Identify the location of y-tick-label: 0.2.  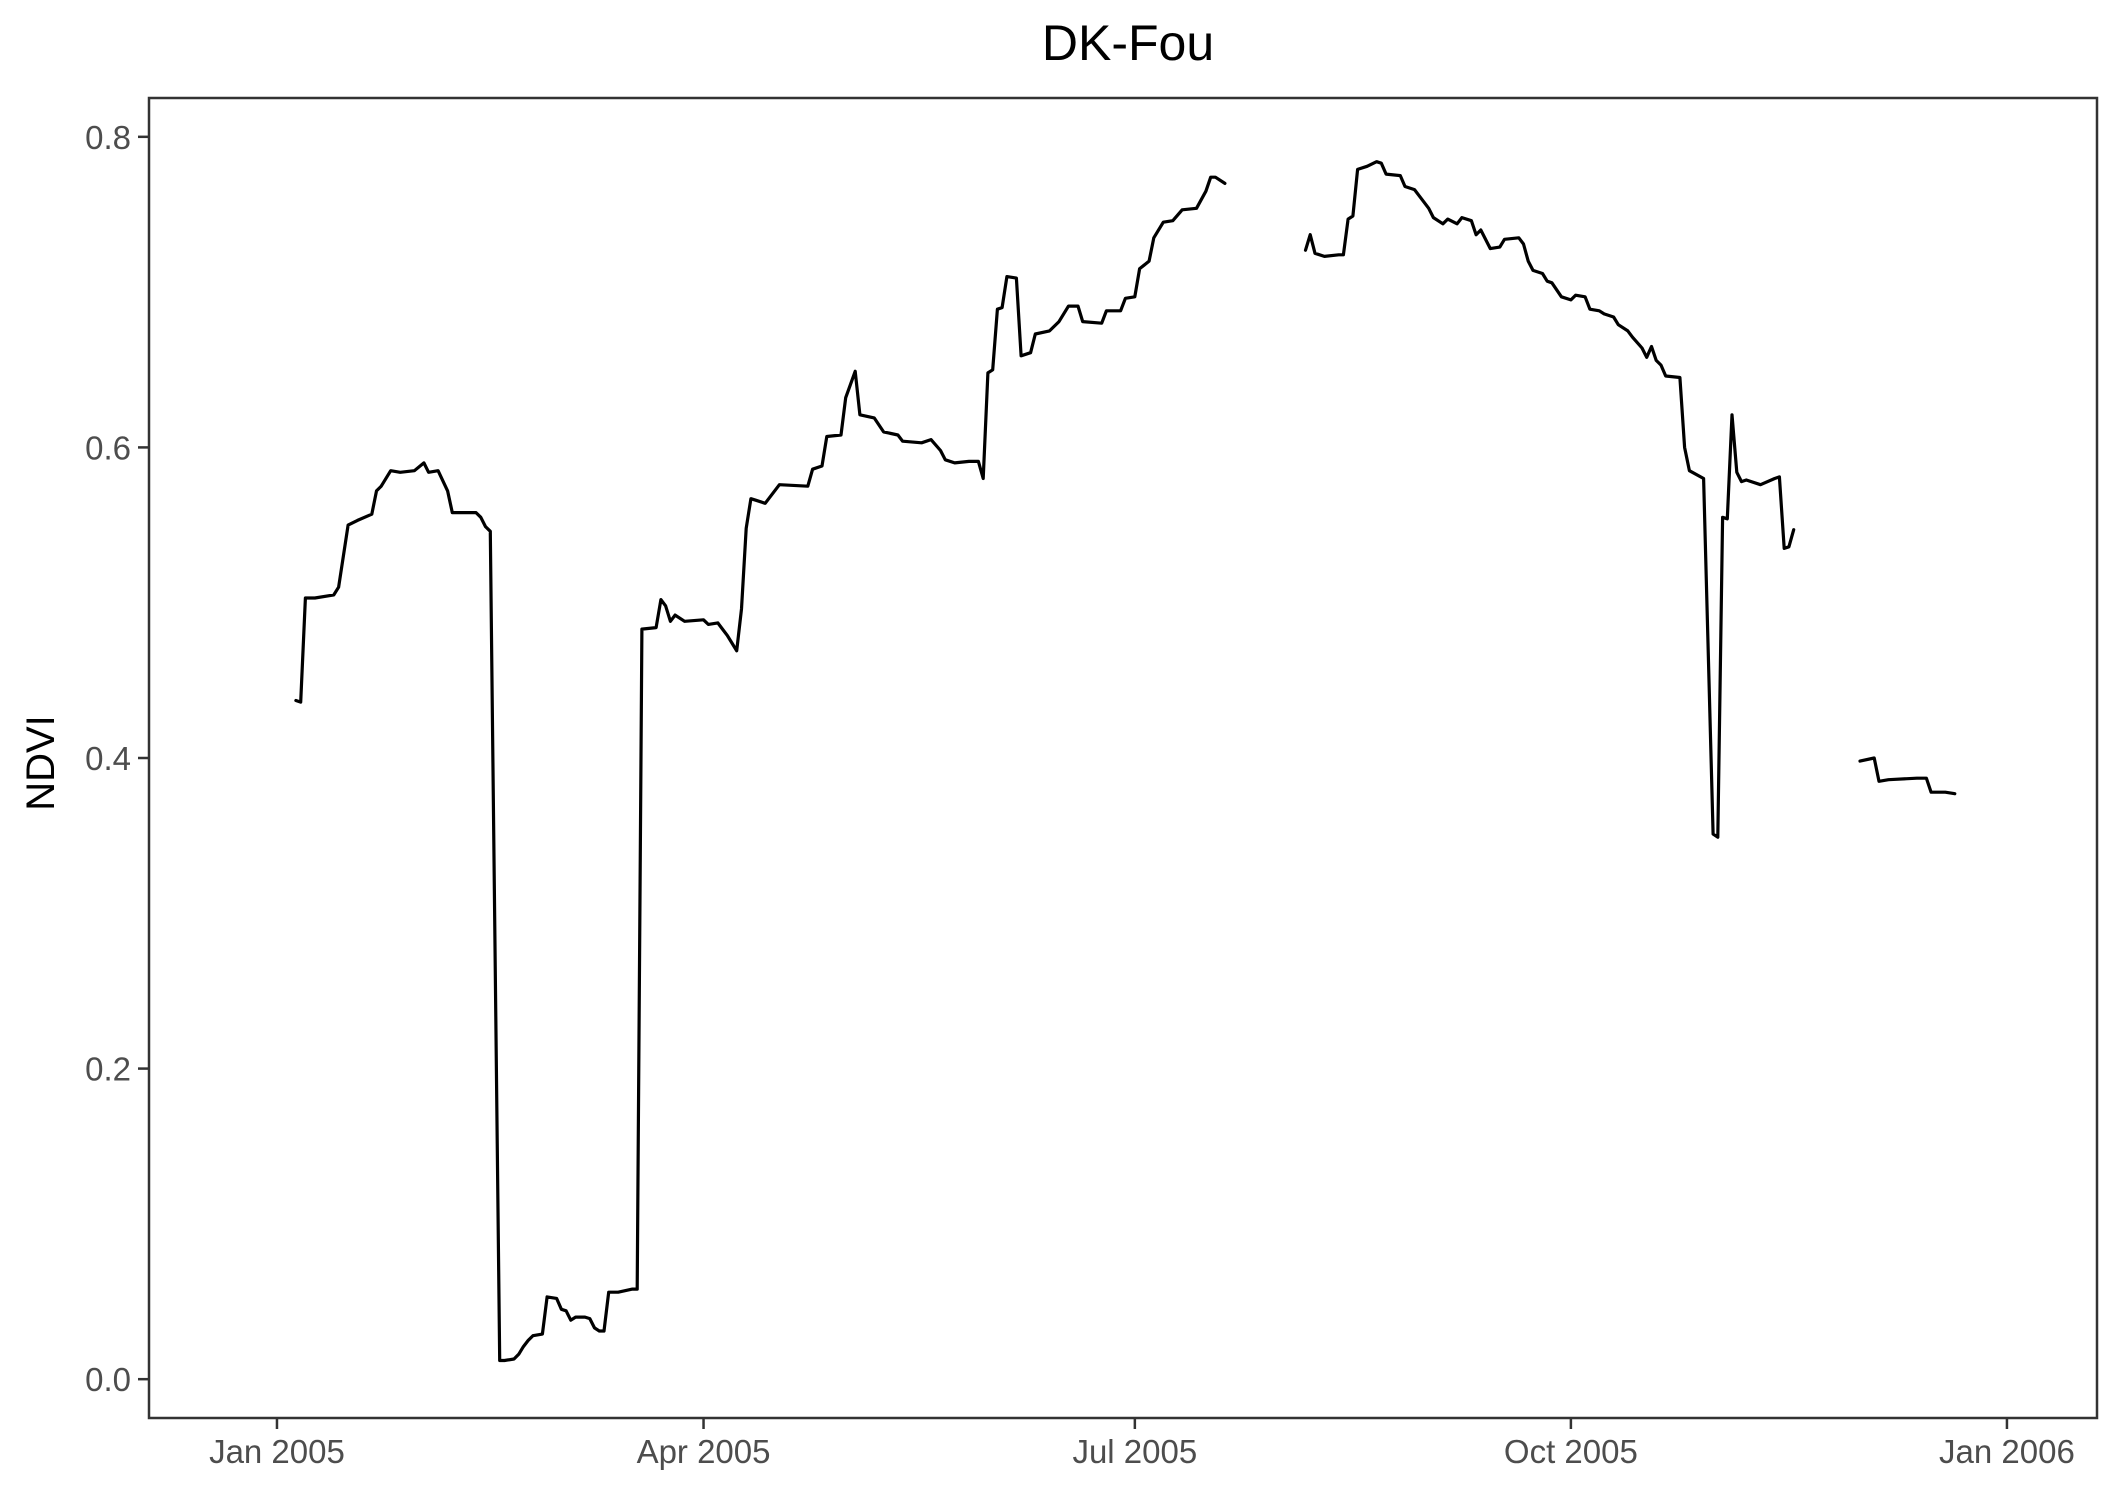
(108, 1069).